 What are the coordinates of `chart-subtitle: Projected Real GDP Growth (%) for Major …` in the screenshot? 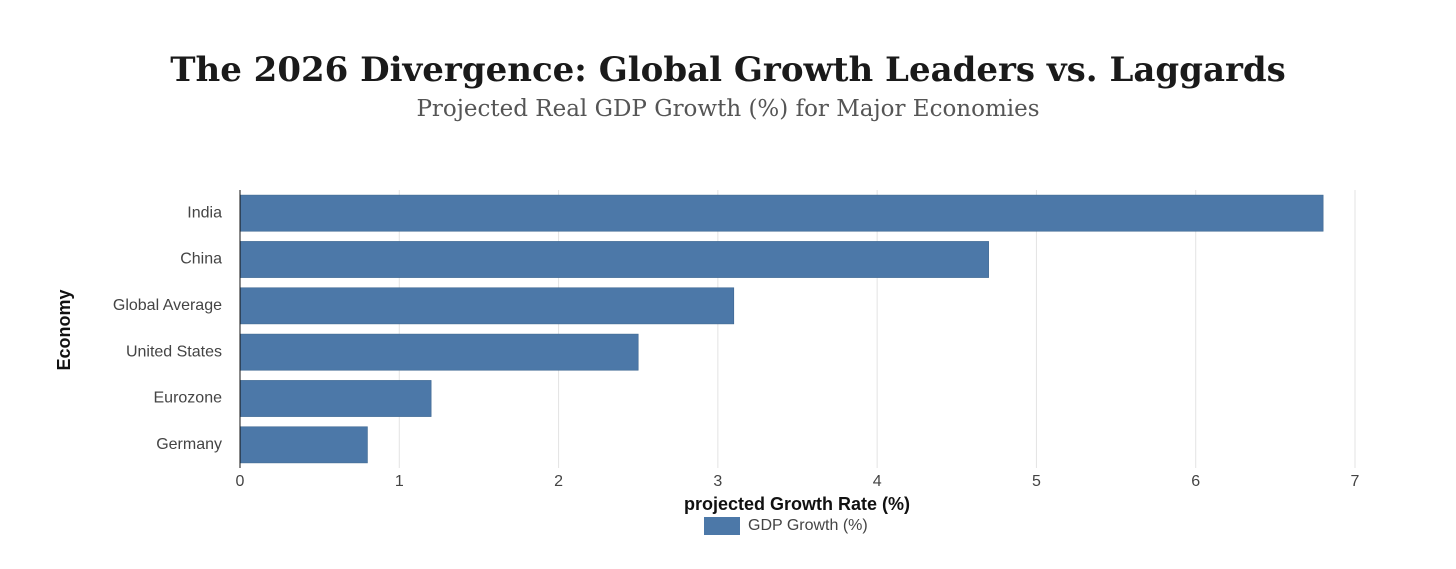 It's located at (727, 109).